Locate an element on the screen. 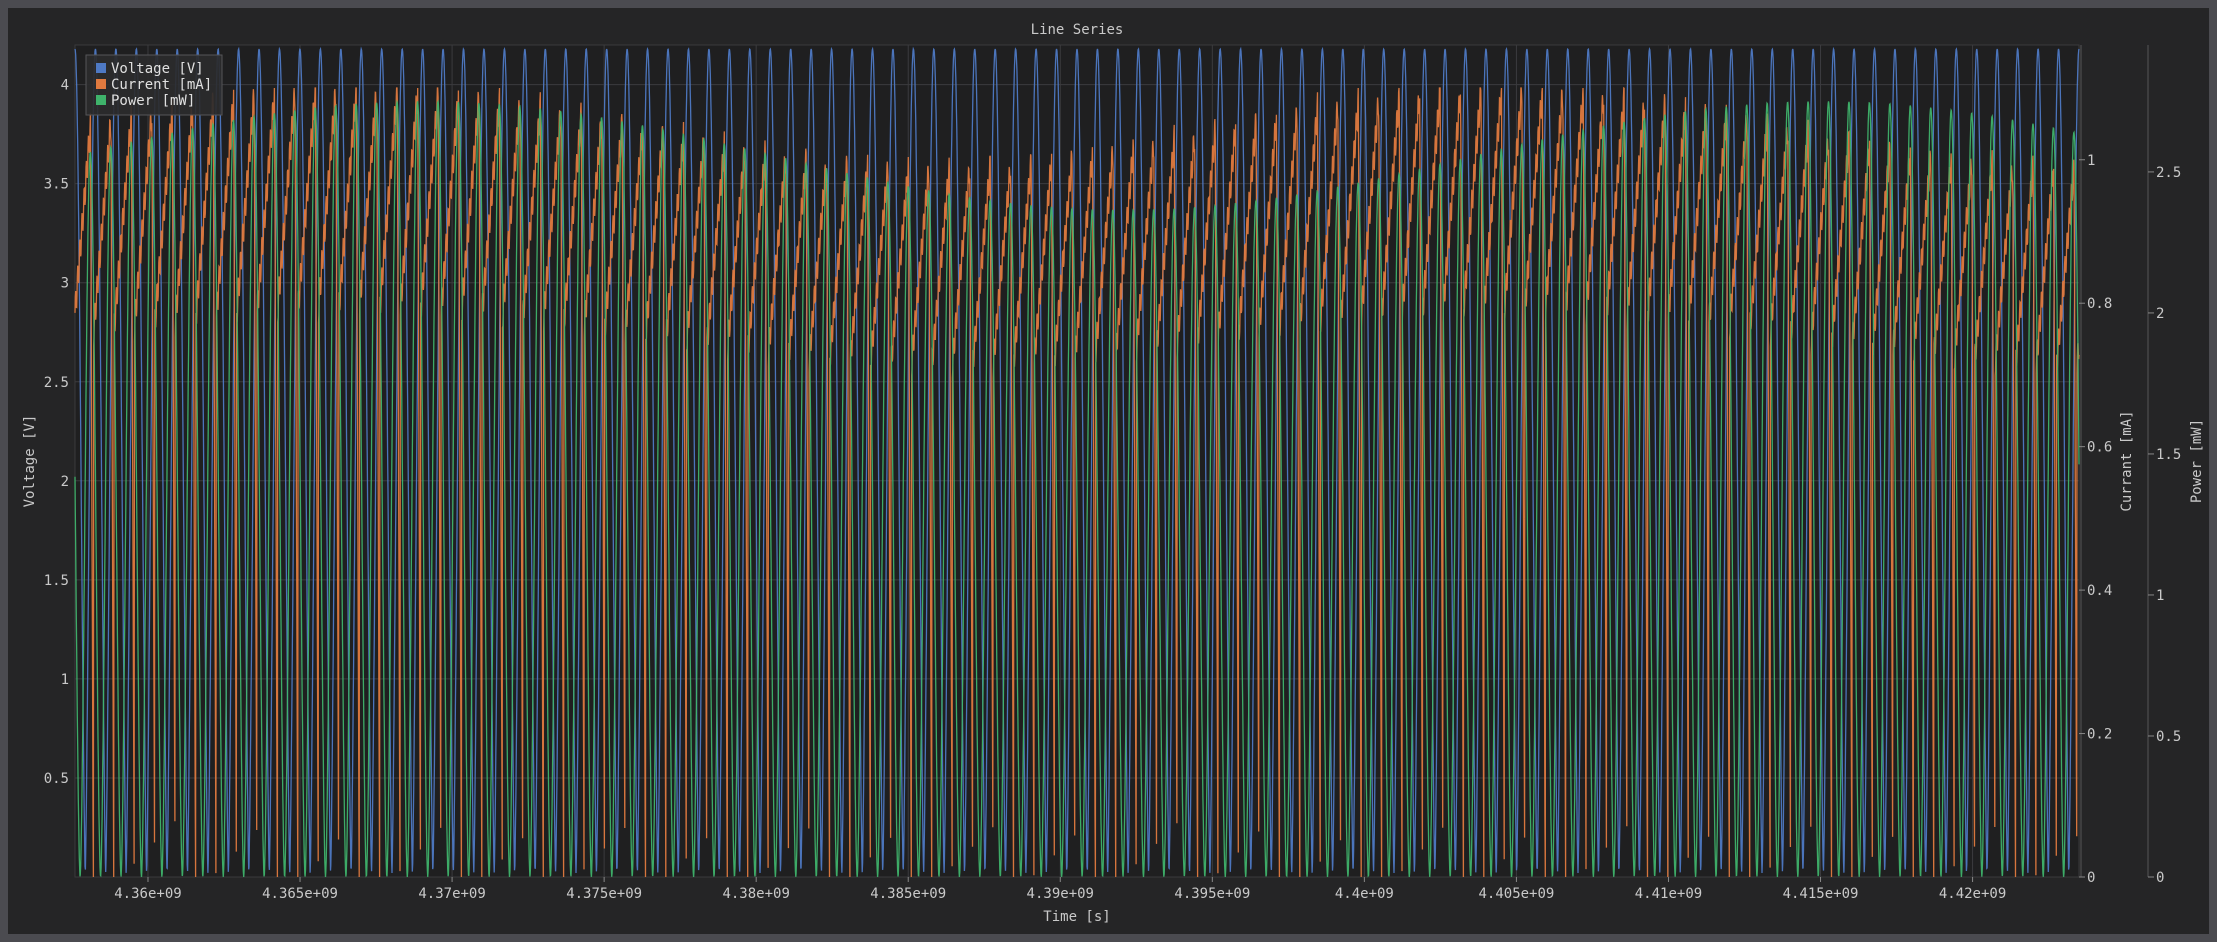 The width and height of the screenshot is (2217, 942). legend-item-current: Current [mA] is located at coordinates (154, 85).